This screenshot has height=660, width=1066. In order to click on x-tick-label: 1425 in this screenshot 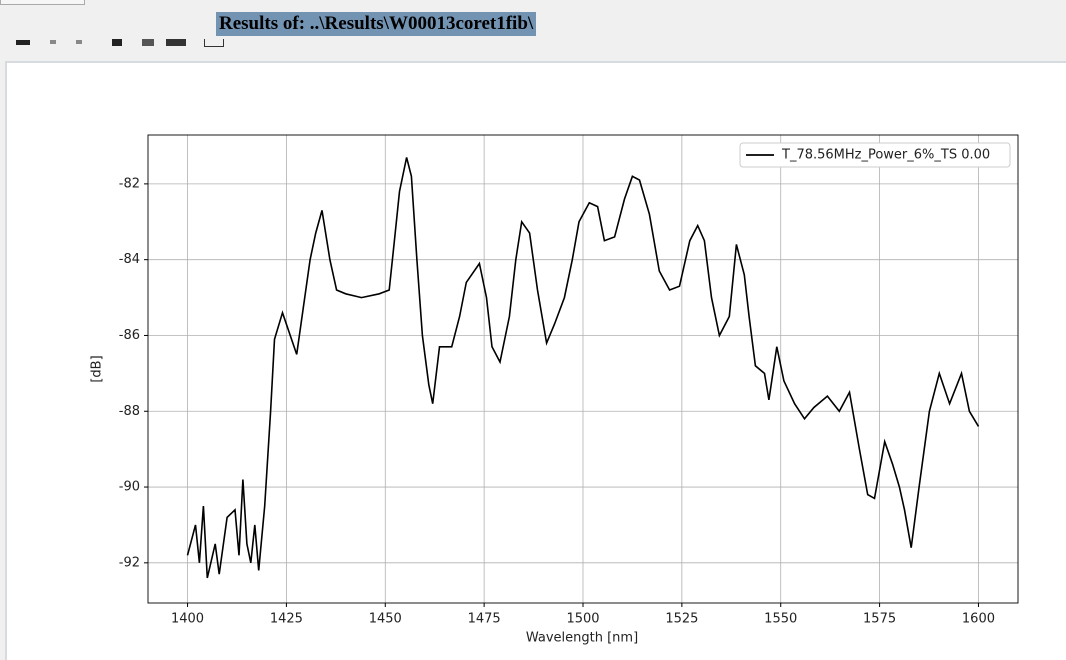, I will do `click(286, 619)`.